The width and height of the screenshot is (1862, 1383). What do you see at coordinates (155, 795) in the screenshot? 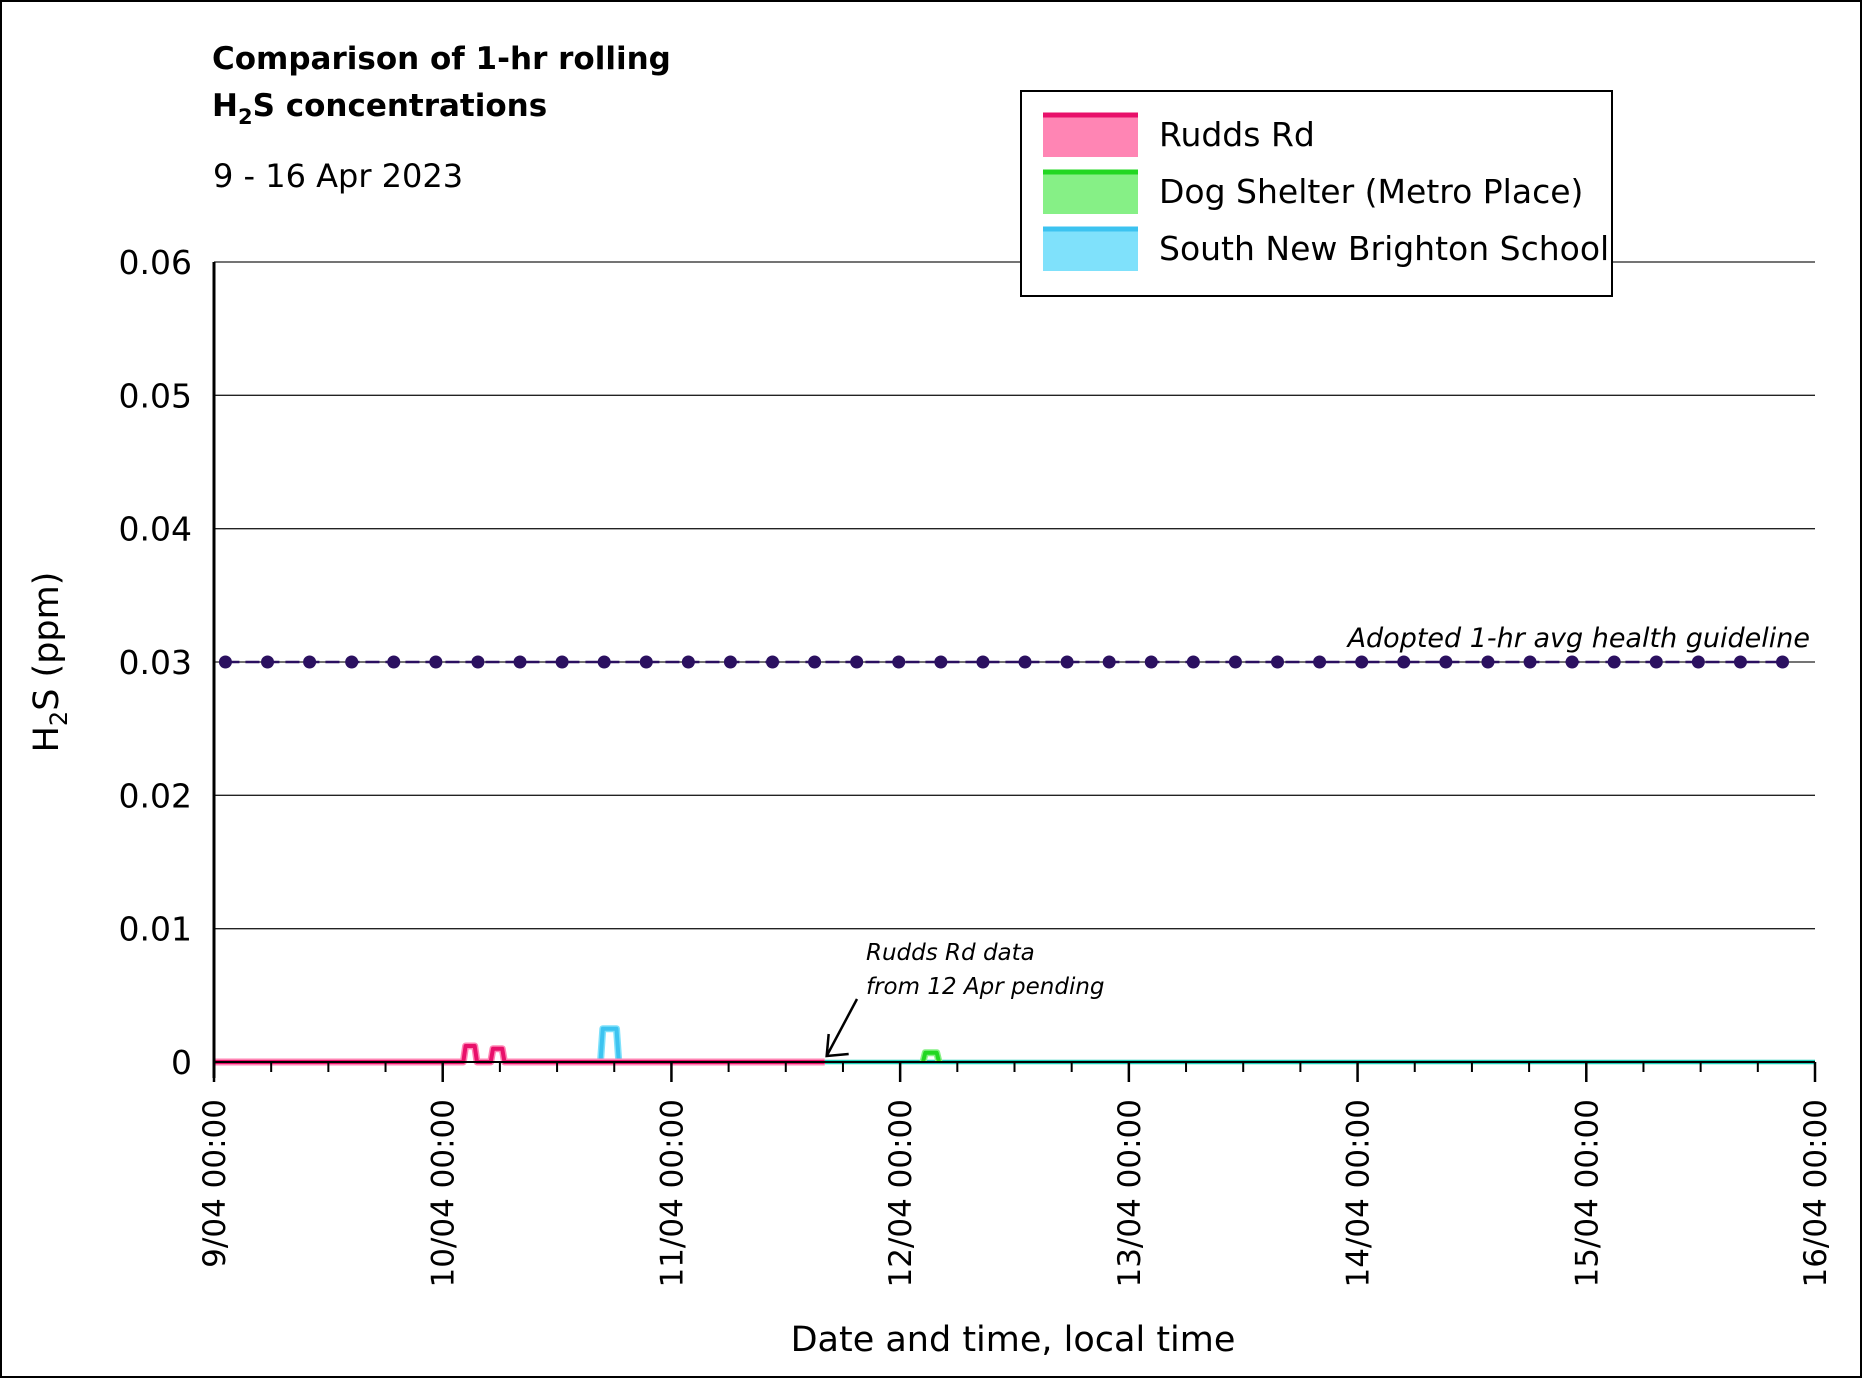
I see `y-tick-label-2: 0.02` at bounding box center [155, 795].